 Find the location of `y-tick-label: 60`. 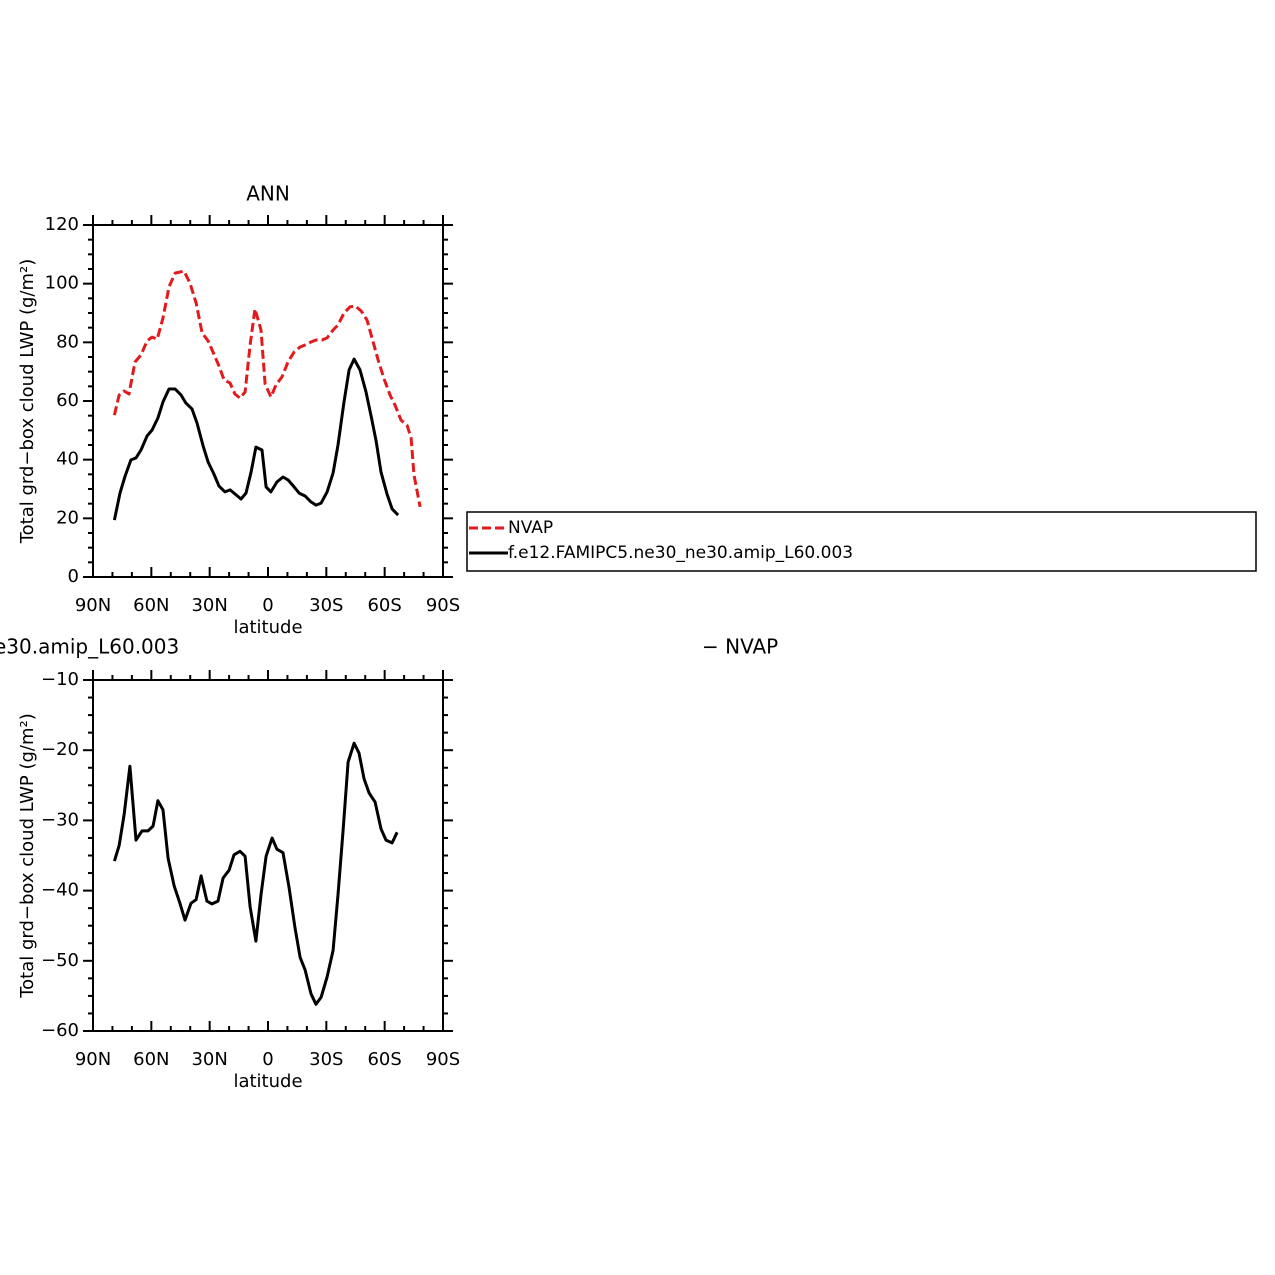

y-tick-label: 60 is located at coordinates (67, 400).